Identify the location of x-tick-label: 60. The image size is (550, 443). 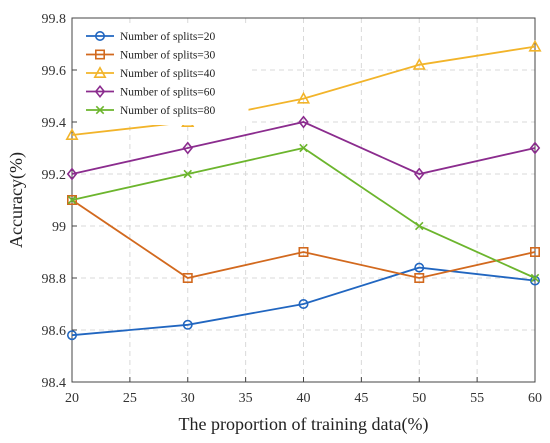
(535, 398).